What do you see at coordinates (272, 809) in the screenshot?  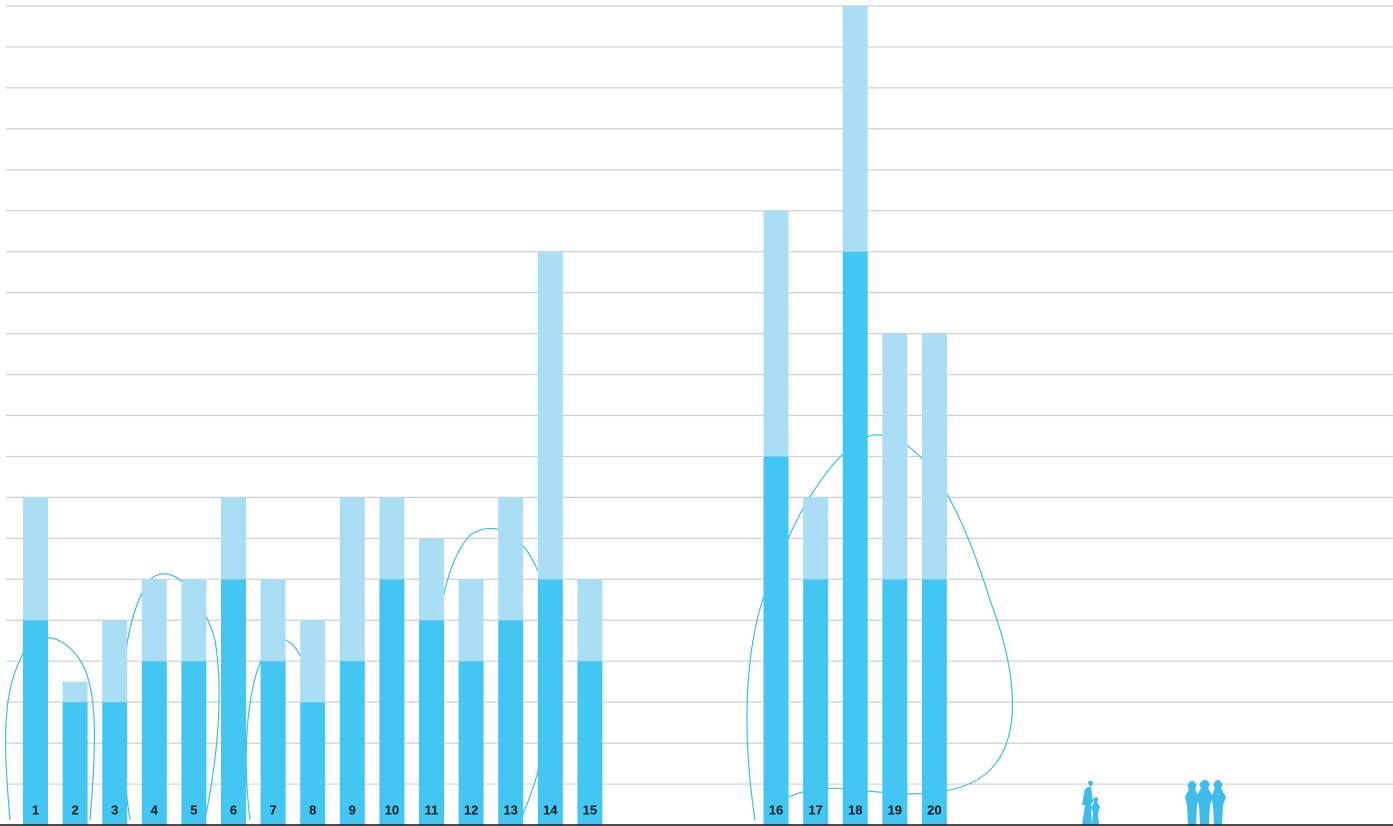 I see `x-tick-label: 7` at bounding box center [272, 809].